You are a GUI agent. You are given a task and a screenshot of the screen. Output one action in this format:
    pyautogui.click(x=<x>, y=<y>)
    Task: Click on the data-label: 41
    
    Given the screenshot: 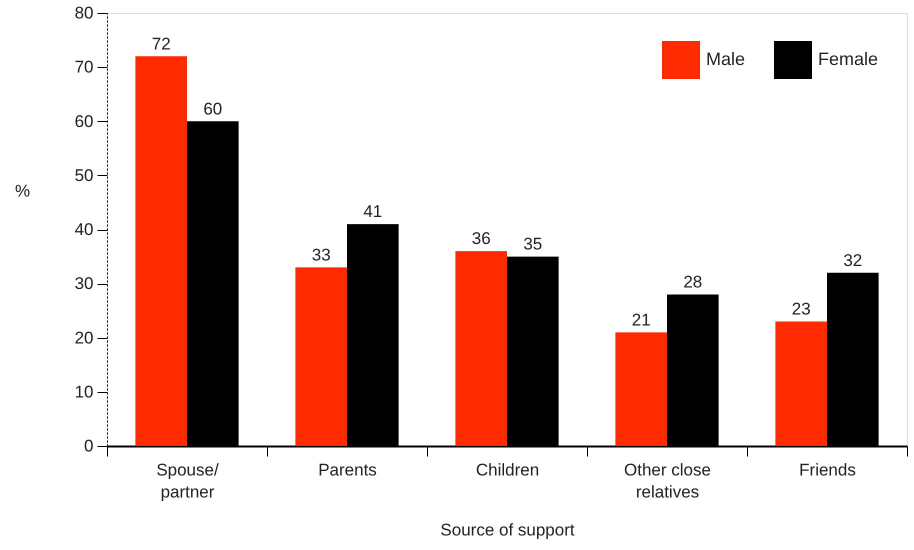 What is the action you would take?
    pyautogui.click(x=372, y=212)
    